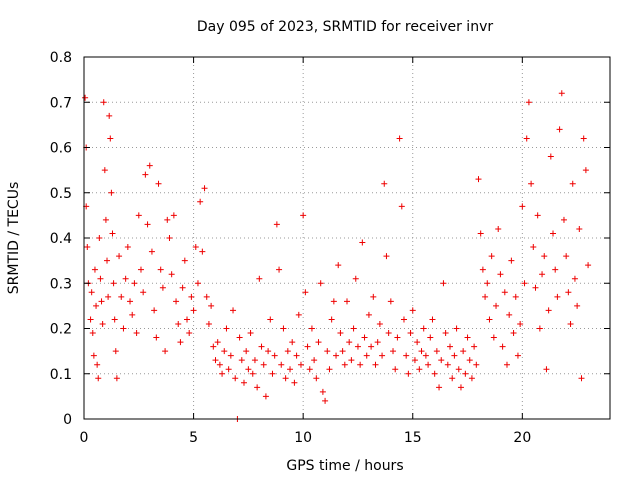 This screenshot has height=480, width=640. What do you see at coordinates (84, 438) in the screenshot?
I see `x-tick-label: 0` at bounding box center [84, 438].